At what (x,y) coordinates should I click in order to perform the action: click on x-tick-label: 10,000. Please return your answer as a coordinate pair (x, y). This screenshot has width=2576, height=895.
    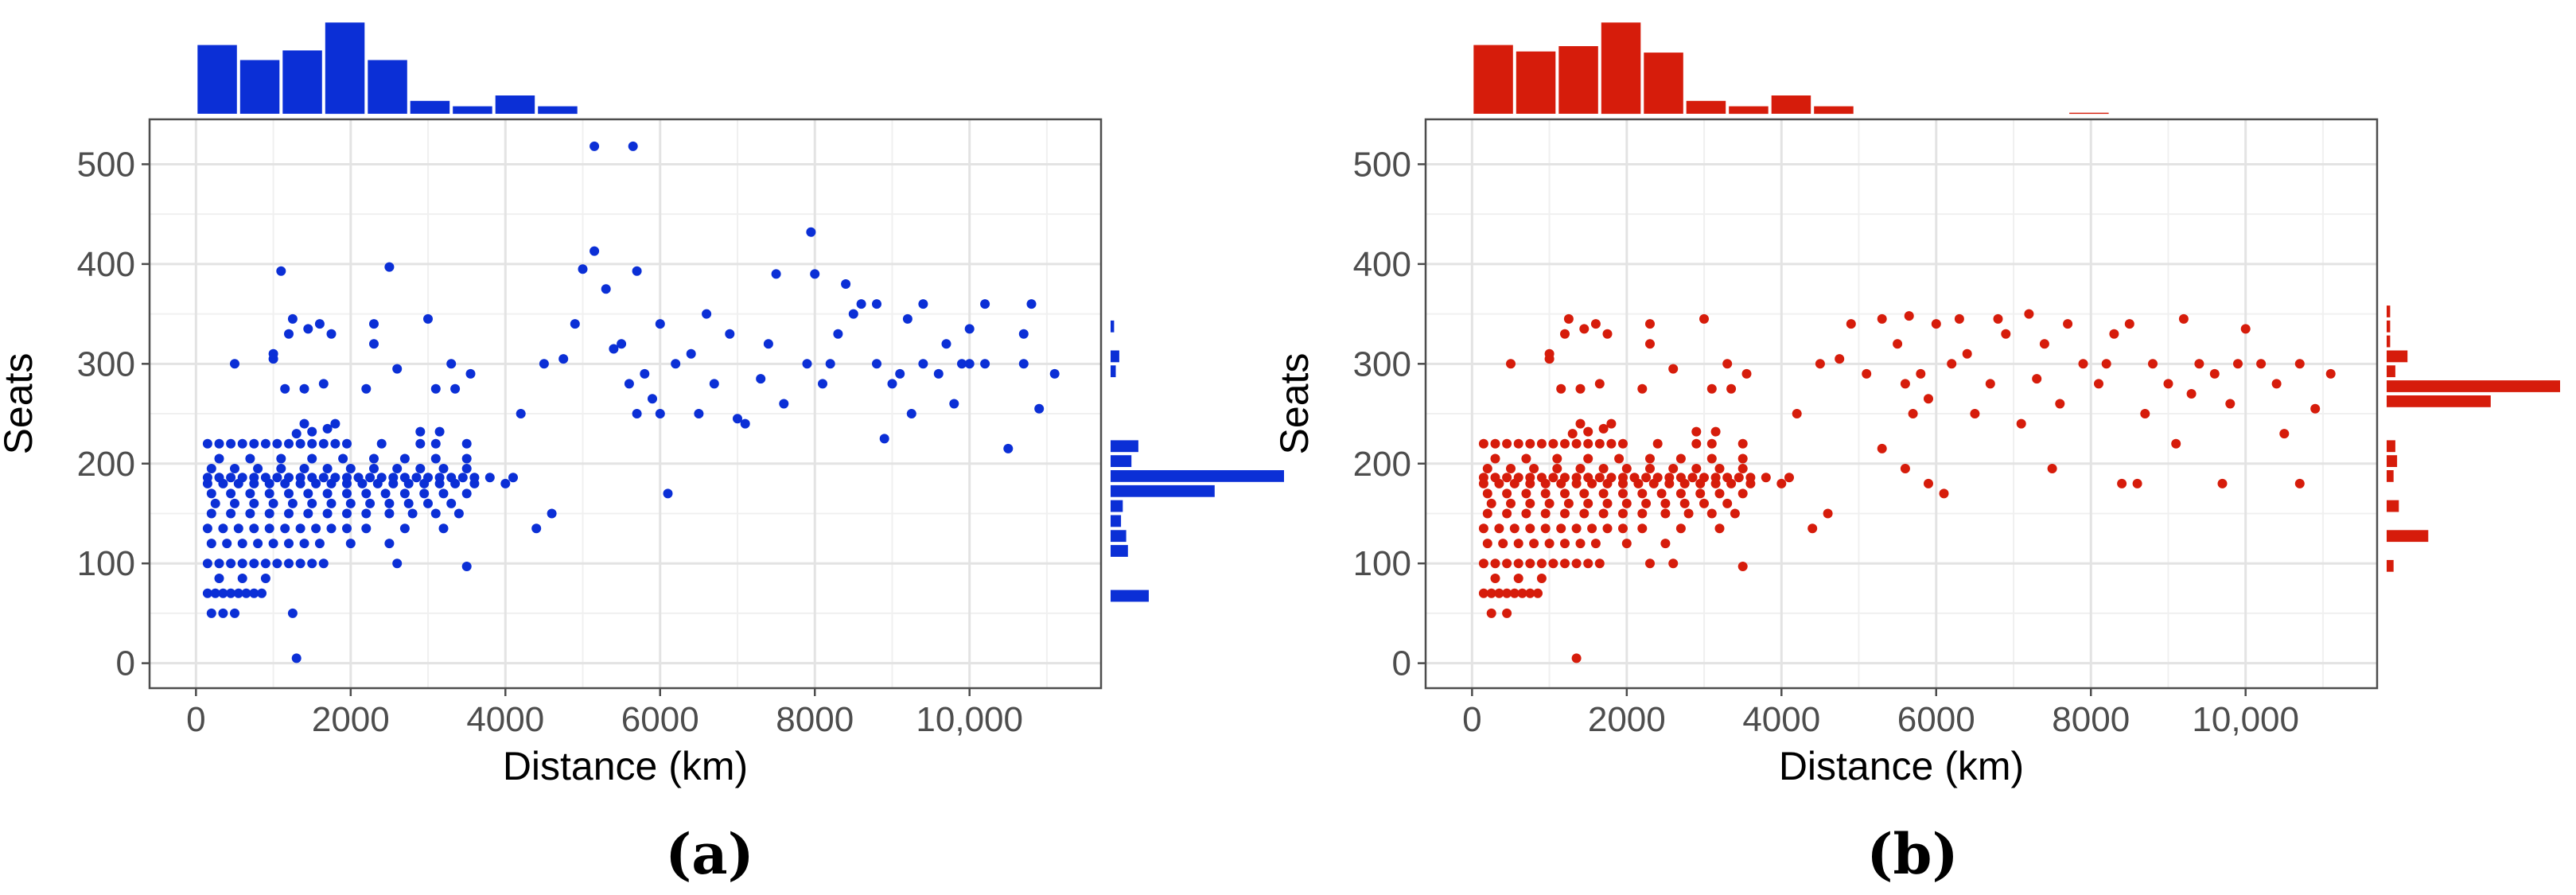
    Looking at the image, I should click on (970, 719).